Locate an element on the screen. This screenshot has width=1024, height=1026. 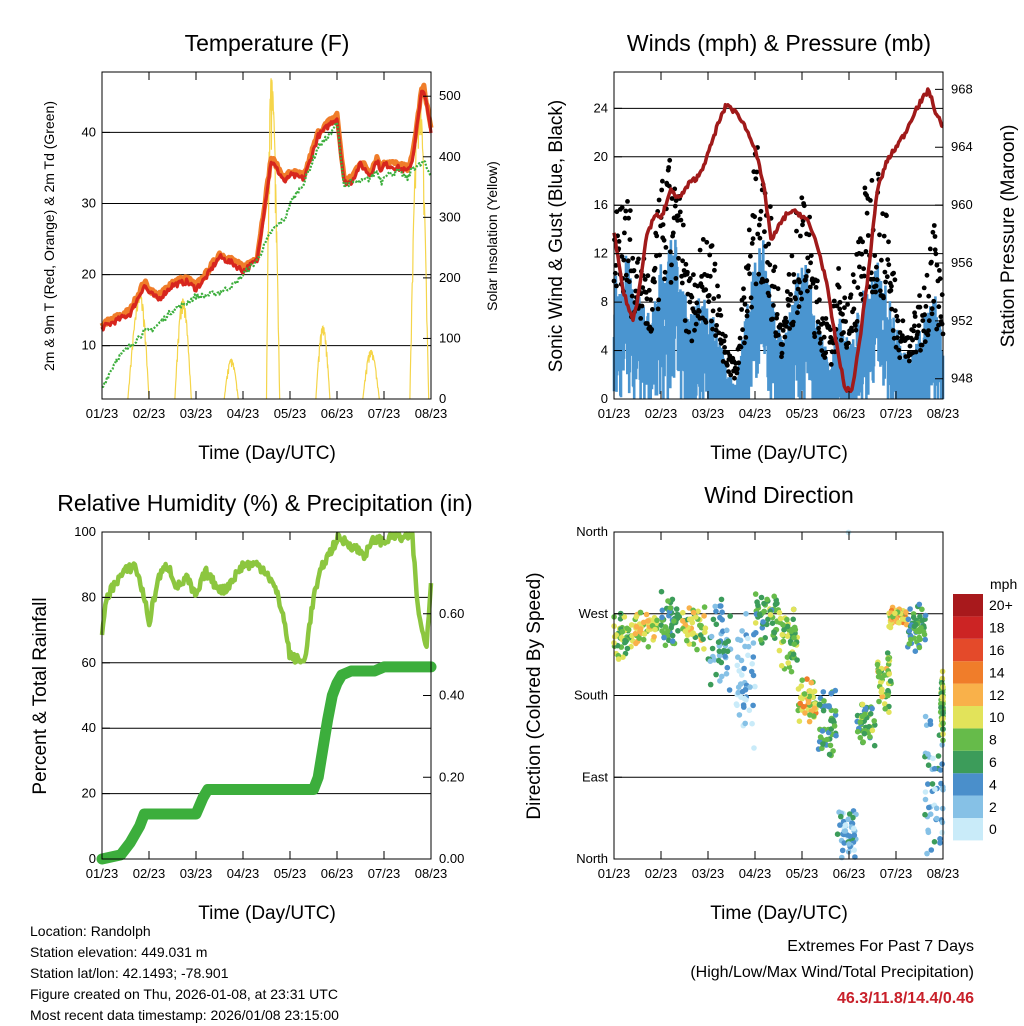
temp-xtick-label: 08/23 is located at coordinates (431, 413).